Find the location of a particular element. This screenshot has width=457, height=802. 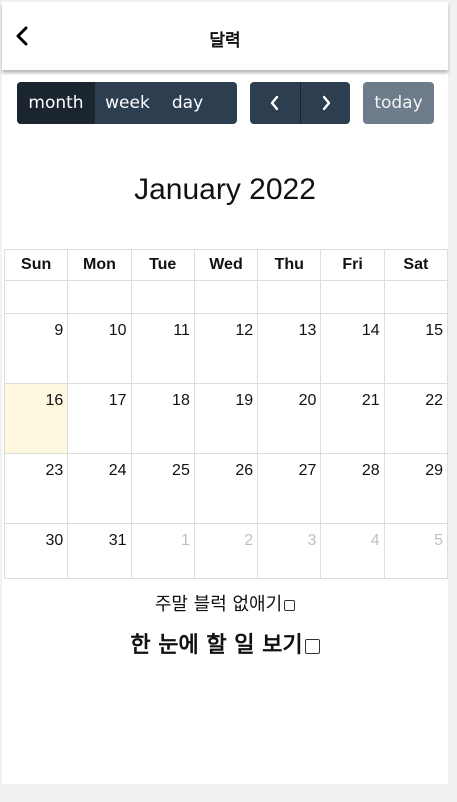

week-row: 30 31 1 2 3 4 5 is located at coordinates (226, 551).